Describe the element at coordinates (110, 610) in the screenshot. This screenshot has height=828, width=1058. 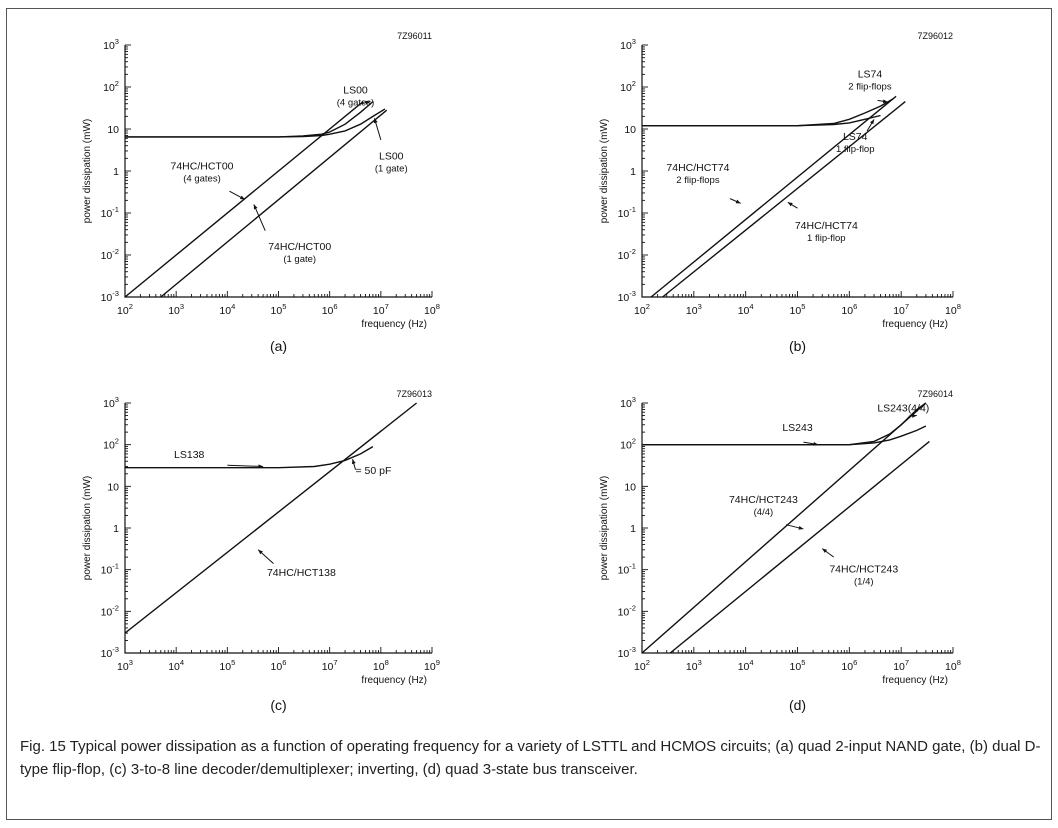
I see `panel-c-y-tick-label: 10⁻²` at that location.